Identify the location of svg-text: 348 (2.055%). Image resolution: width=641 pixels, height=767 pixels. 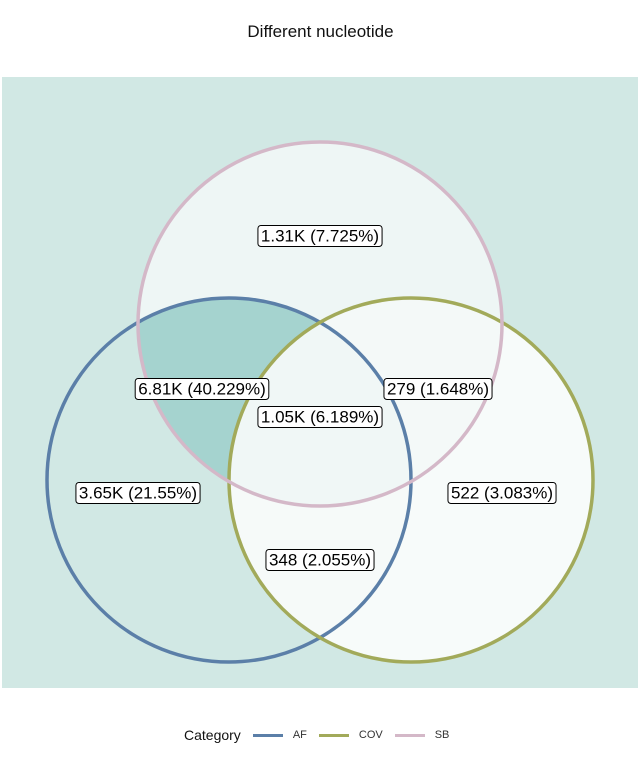
(320, 560).